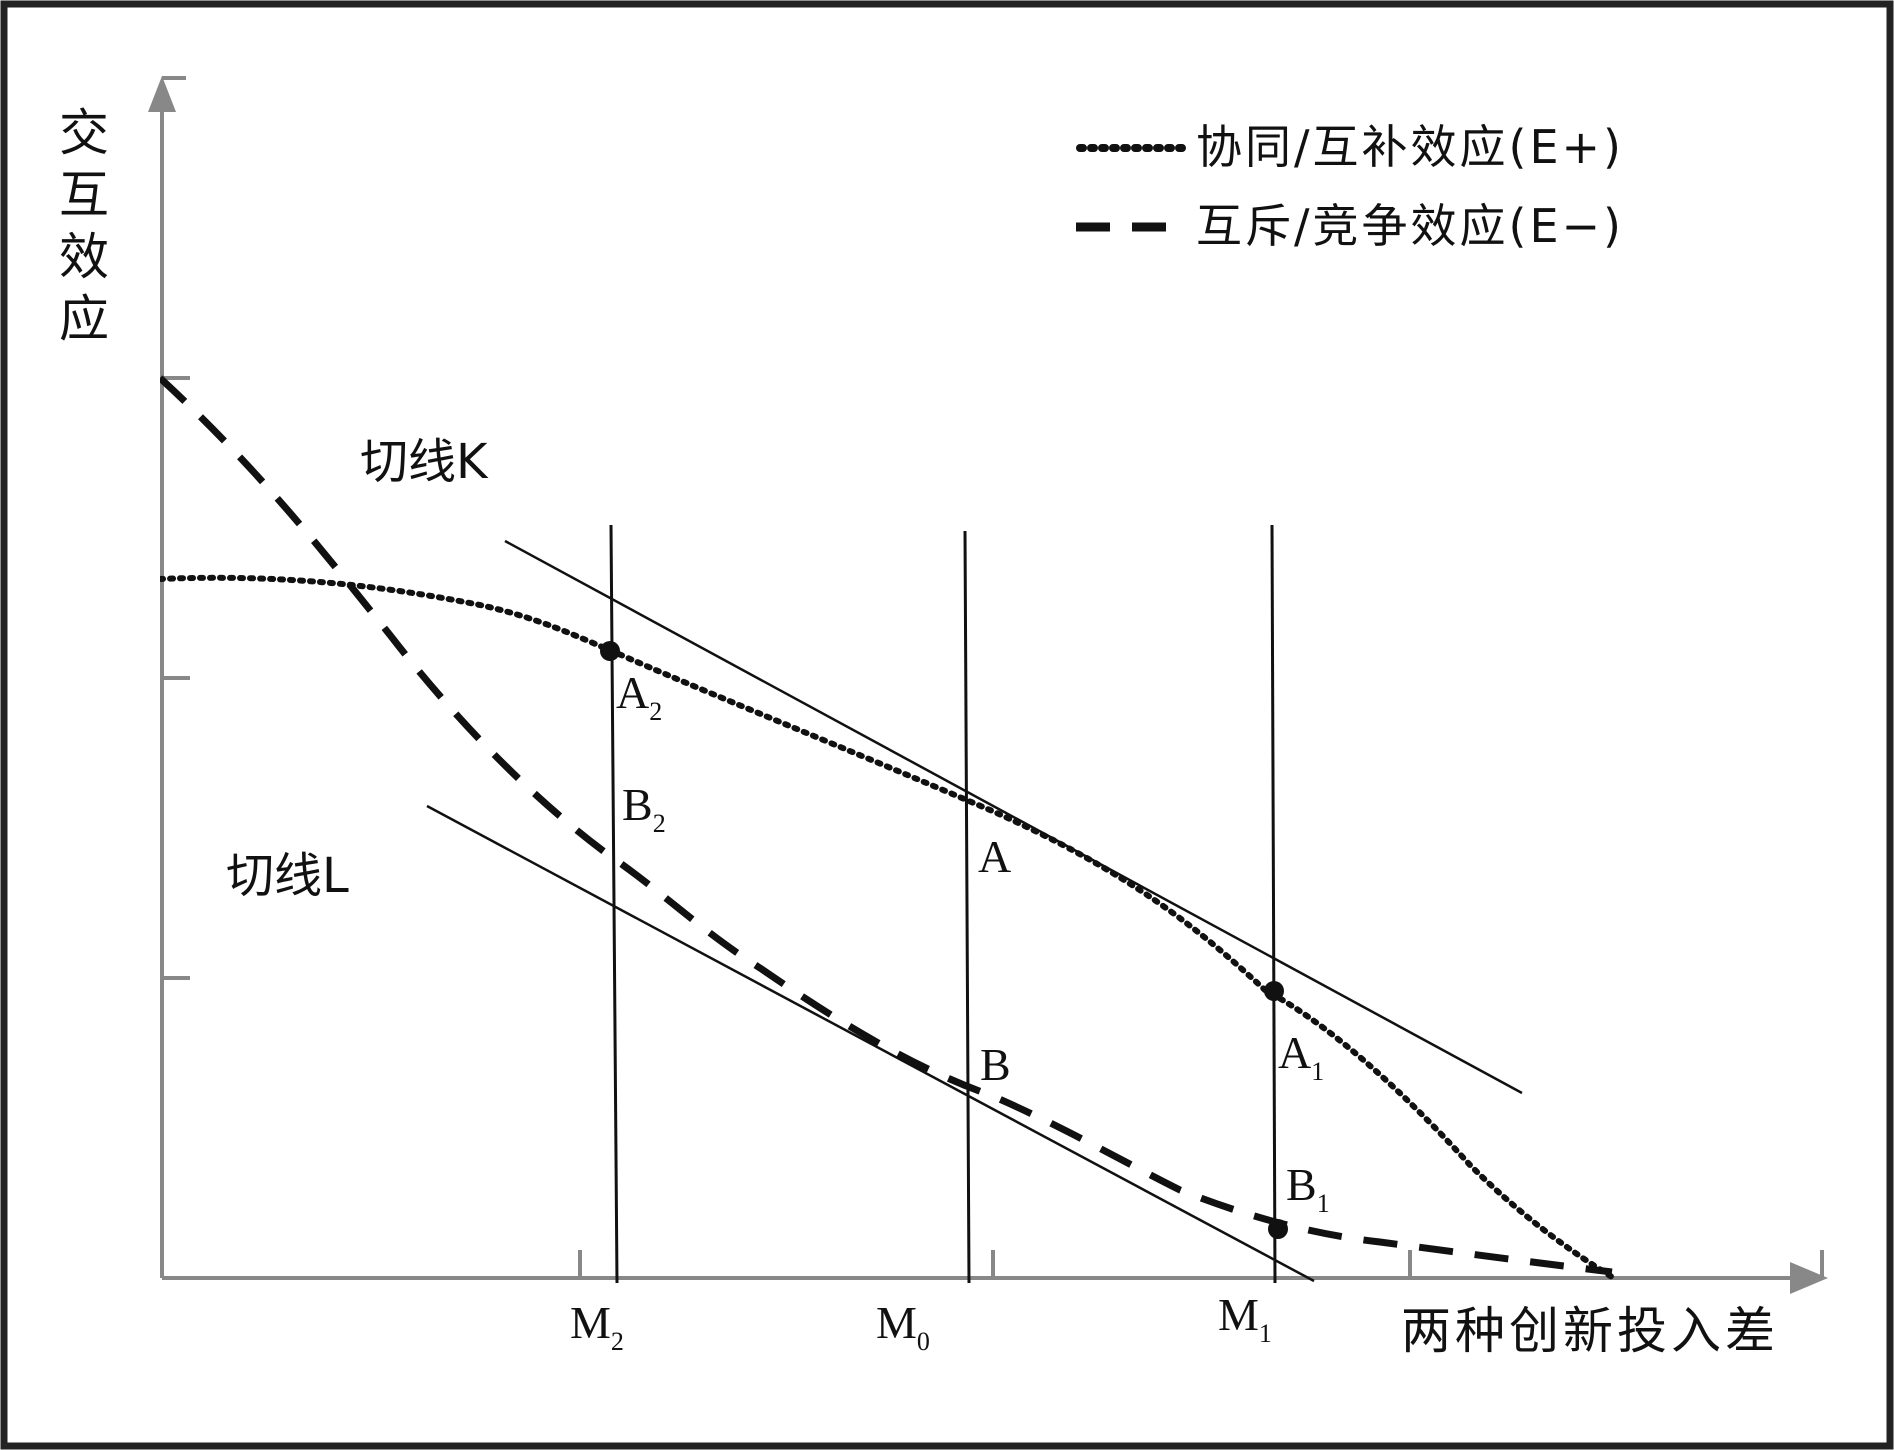 The width and height of the screenshot is (1894, 1450). What do you see at coordinates (1245, 1318) in the screenshot?
I see `x-tick-label-m1: M1` at bounding box center [1245, 1318].